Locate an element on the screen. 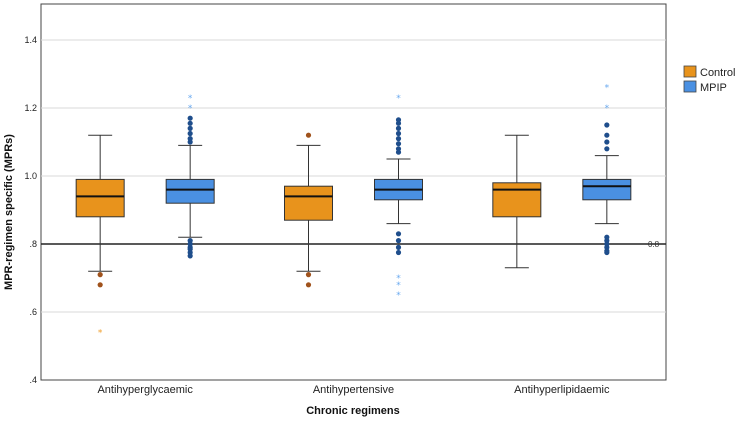 This screenshot has height=422, width=738. legend-swatch-mpip is located at coordinates (690, 86).